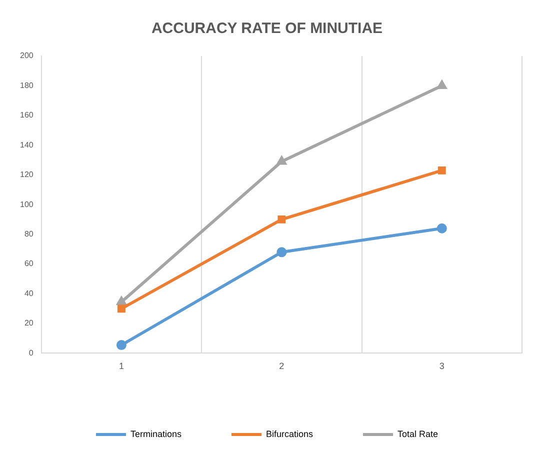  What do you see at coordinates (27, 115) in the screenshot?
I see `y-tick-label: 160` at bounding box center [27, 115].